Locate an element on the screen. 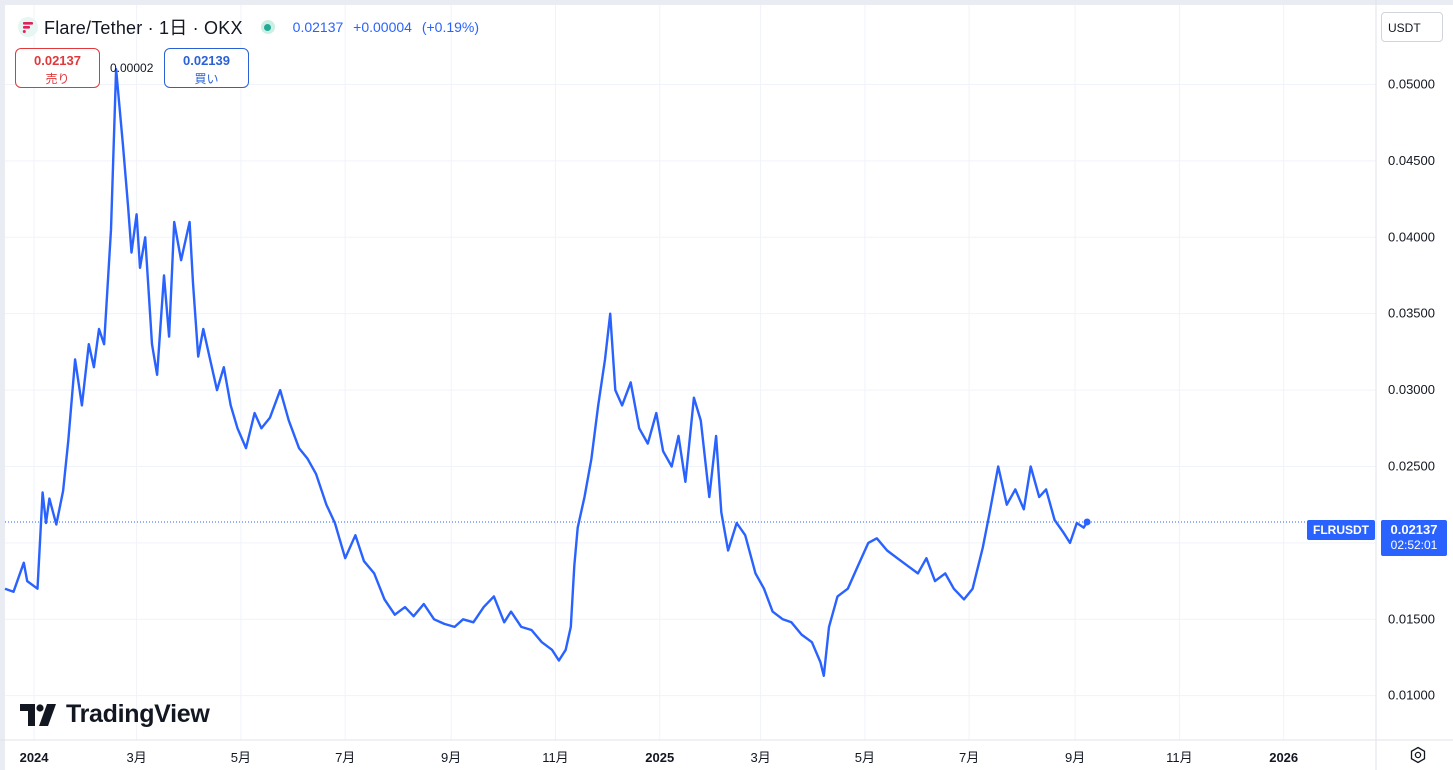 The image size is (1453, 770). symbol-price-label: FLRUSDT is located at coordinates (1341, 530).